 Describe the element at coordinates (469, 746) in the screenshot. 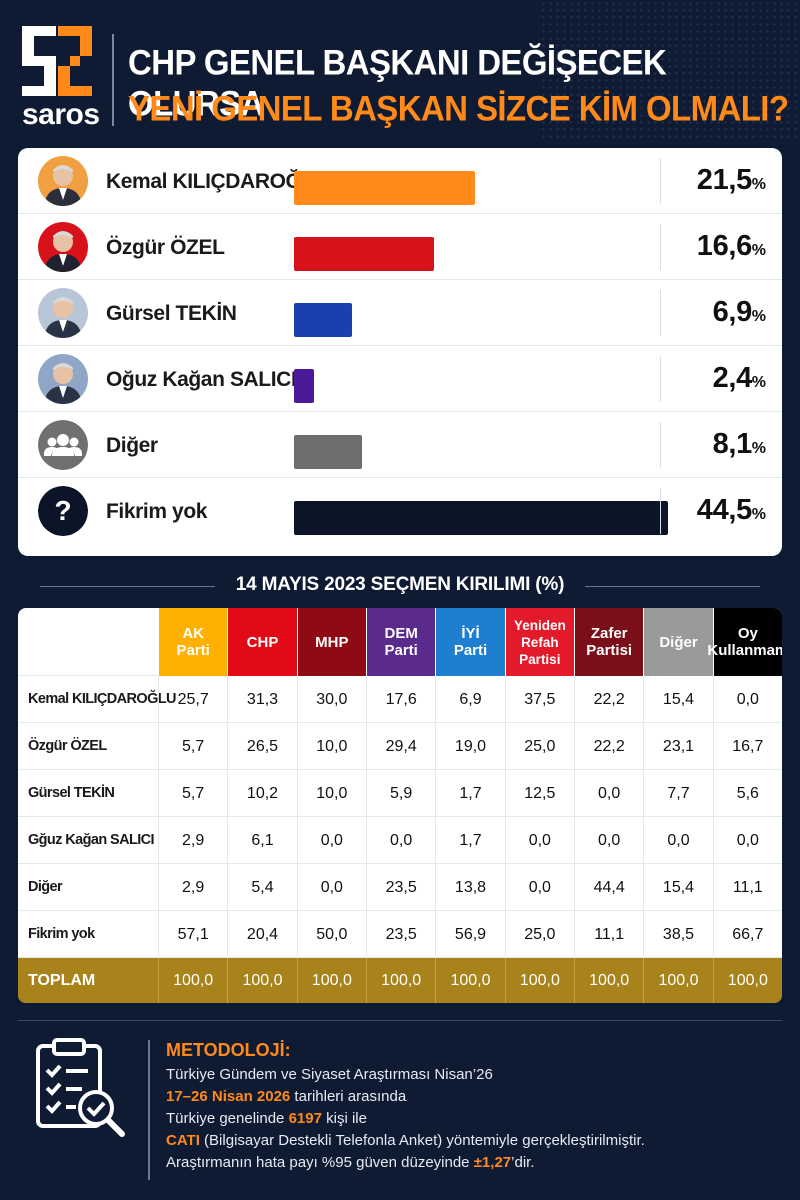

I see `table-cell: 19,0` at that location.